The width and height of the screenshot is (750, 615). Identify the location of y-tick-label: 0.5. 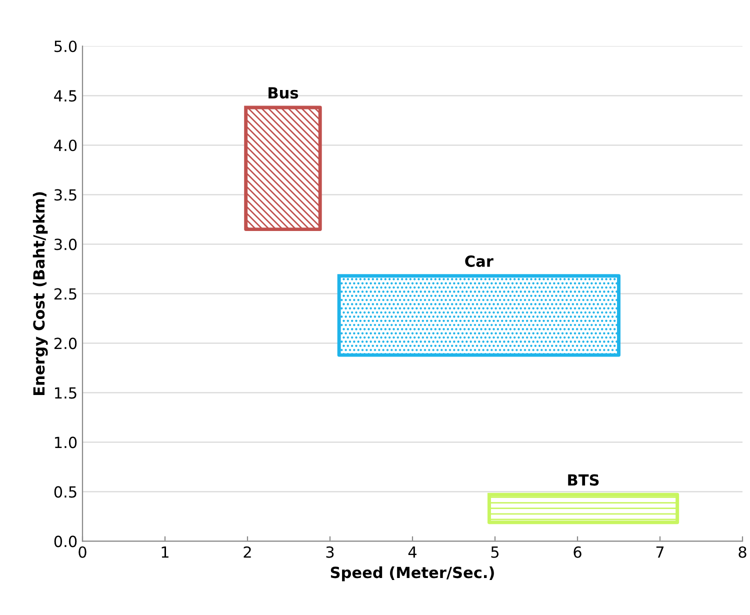
(65, 492).